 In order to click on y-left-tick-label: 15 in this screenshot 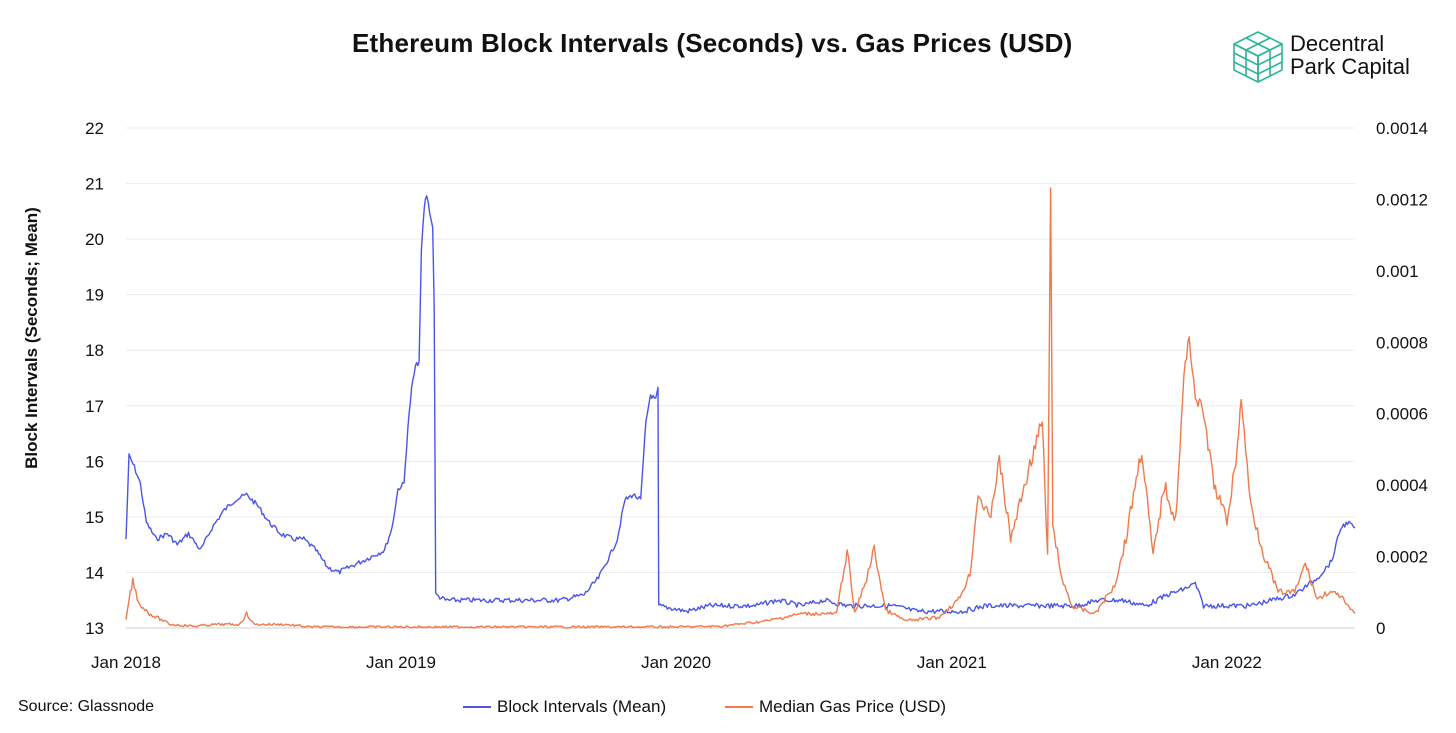, I will do `click(94, 517)`.